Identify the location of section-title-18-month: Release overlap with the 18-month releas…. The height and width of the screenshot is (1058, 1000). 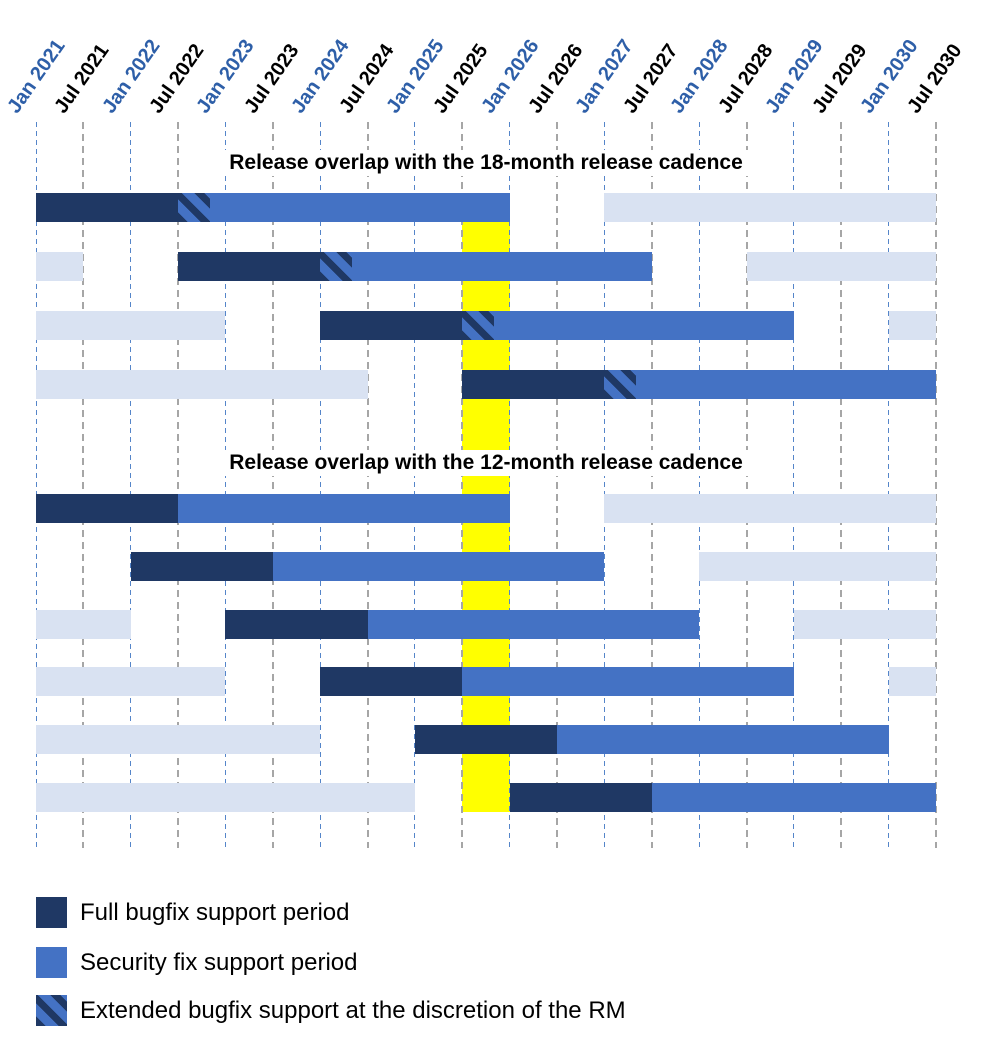
(486, 163).